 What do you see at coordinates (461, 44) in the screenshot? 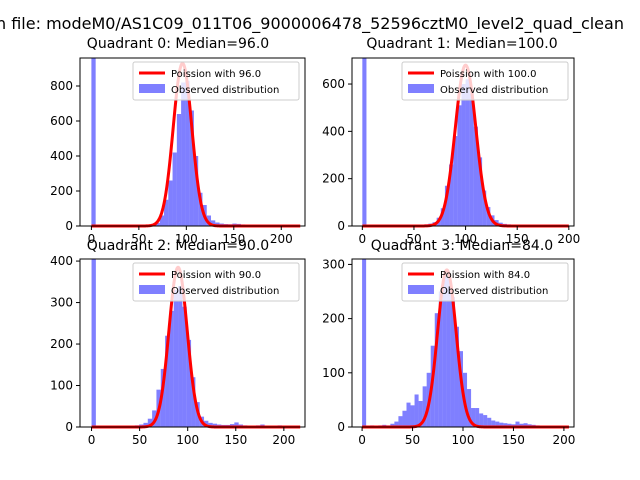
I see `panel-title: Quadrant 1: Median=100.0` at bounding box center [461, 44].